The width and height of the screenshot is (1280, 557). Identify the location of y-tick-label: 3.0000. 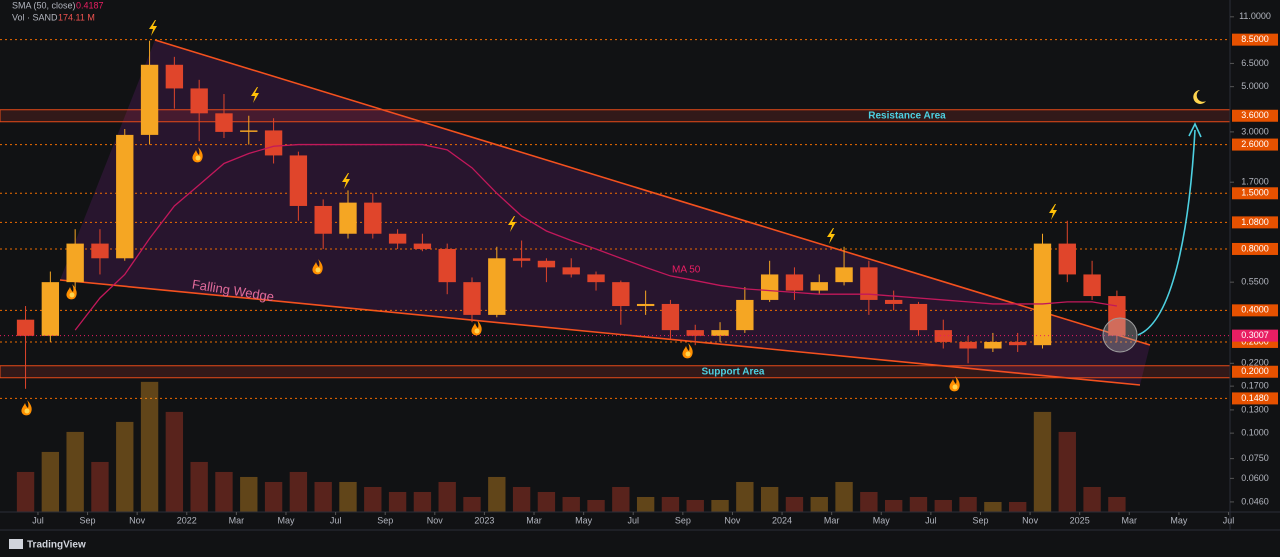
(1255, 131).